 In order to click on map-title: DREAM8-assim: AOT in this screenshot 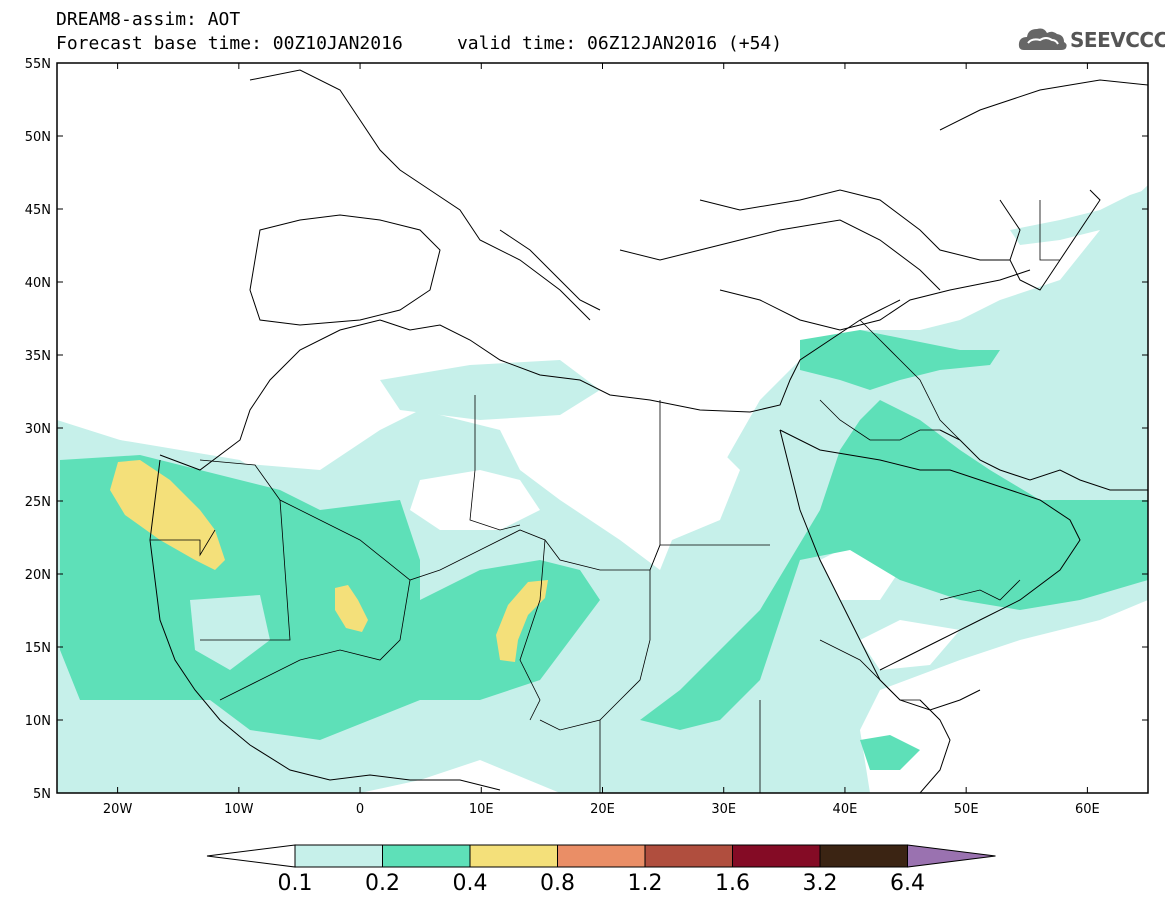, I will do `click(148, 19)`.